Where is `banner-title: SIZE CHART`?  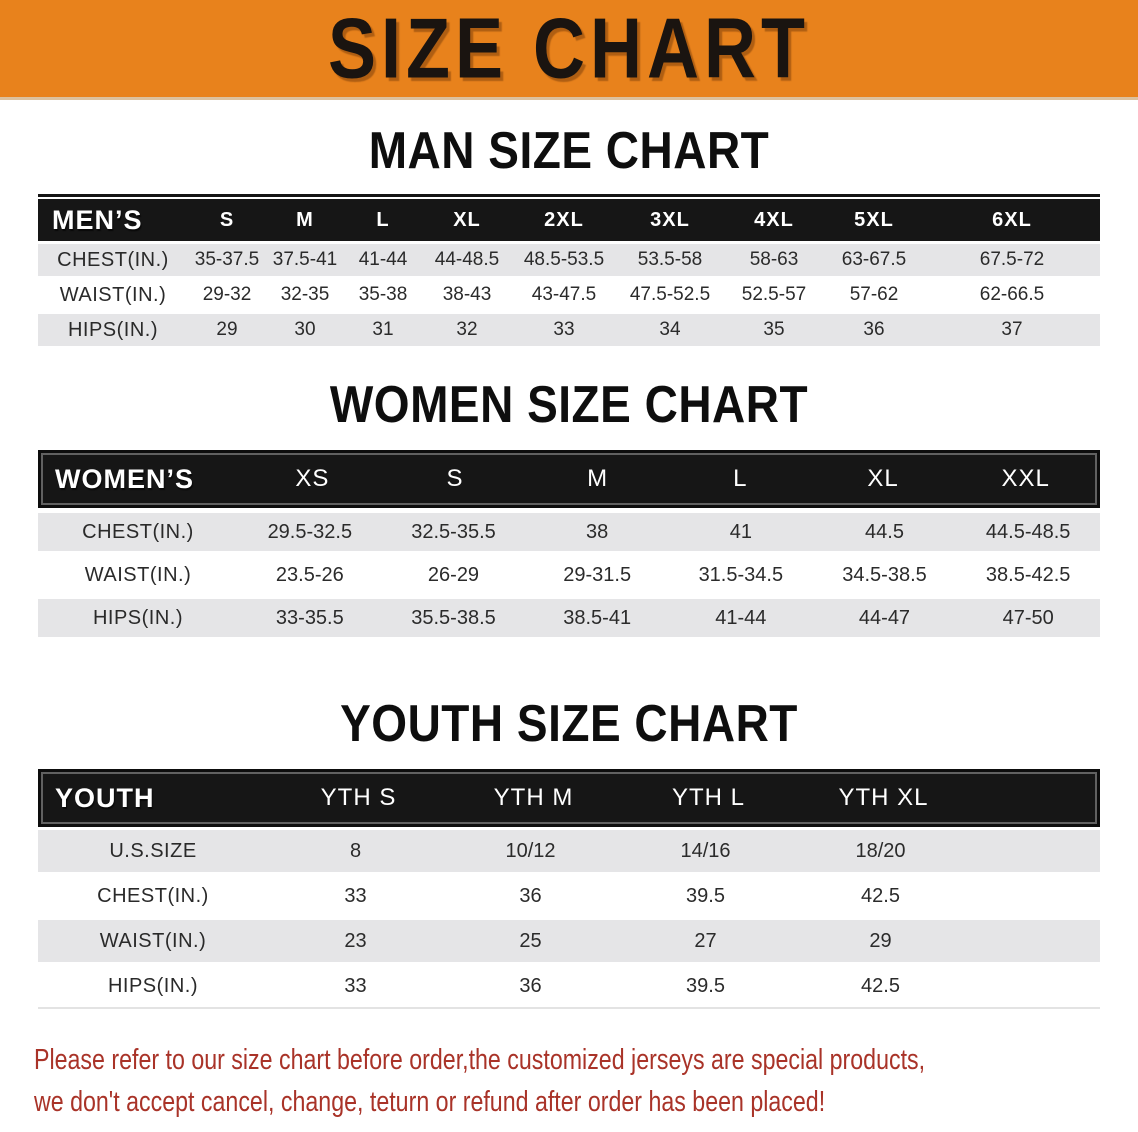
banner-title: SIZE CHART is located at coordinates (569, 48).